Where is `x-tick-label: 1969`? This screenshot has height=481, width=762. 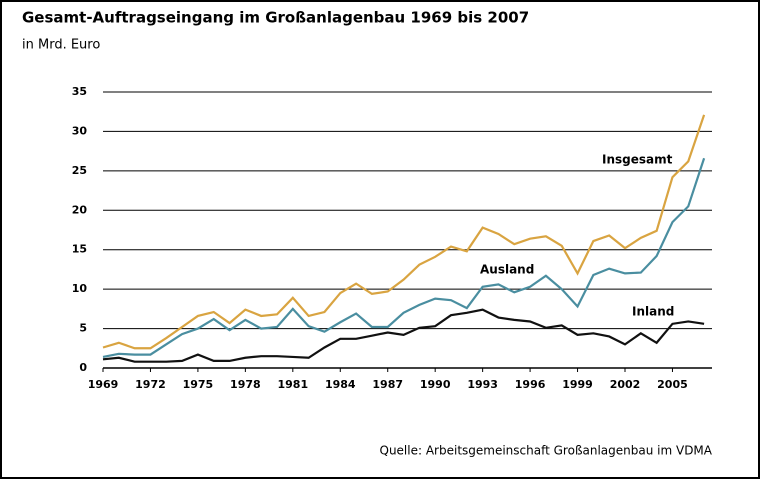
x-tick-label: 1969 is located at coordinates (103, 384).